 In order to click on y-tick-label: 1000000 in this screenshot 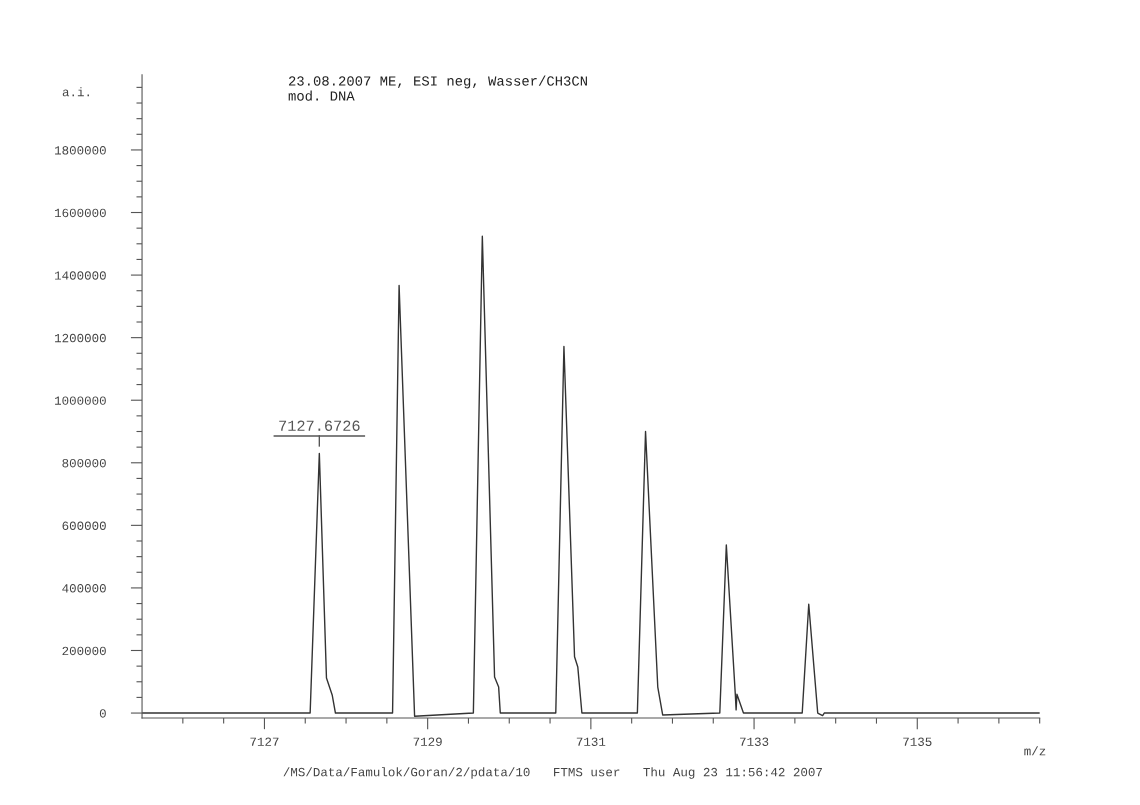, I will do `click(80, 400)`.